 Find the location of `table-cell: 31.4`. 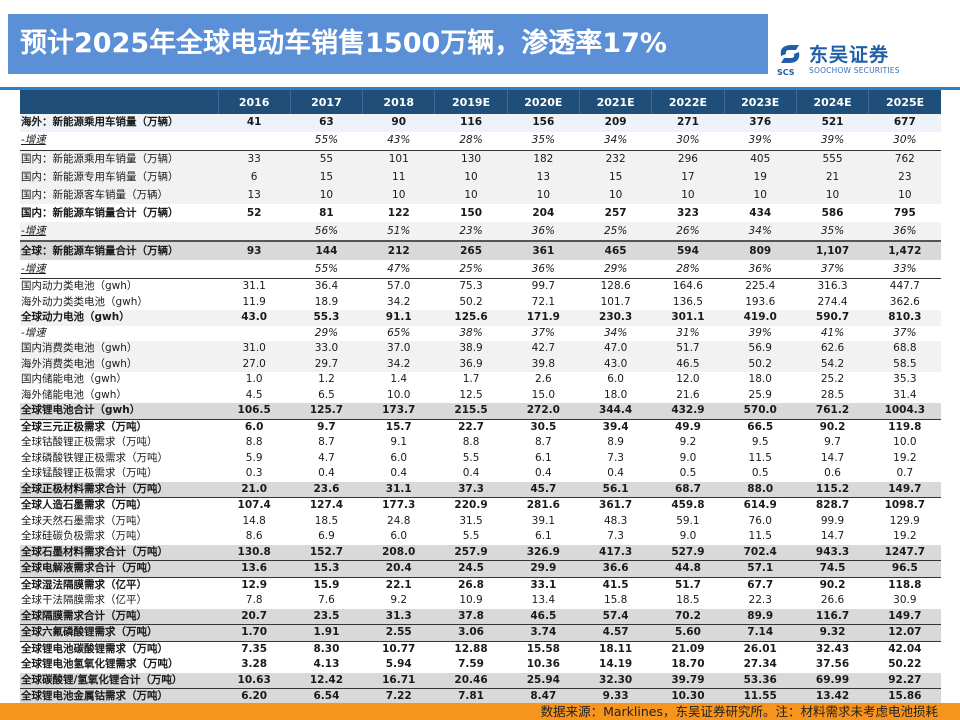

table-cell: 31.4 is located at coordinates (905, 394).